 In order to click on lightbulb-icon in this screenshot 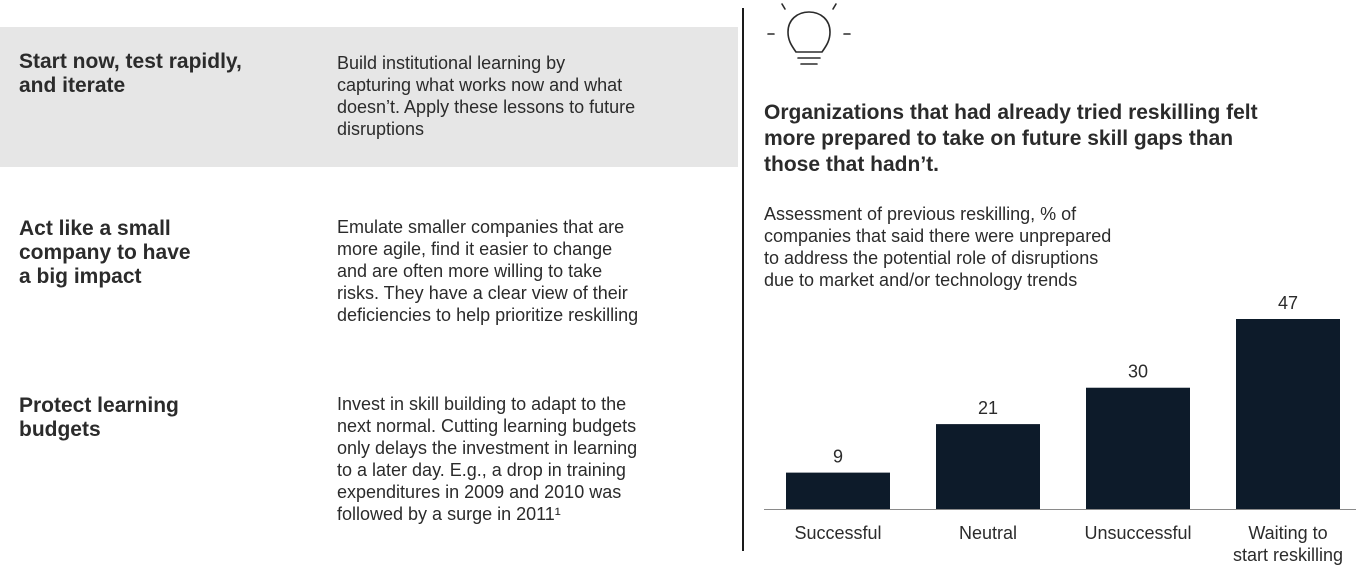, I will do `click(809, 34)`.